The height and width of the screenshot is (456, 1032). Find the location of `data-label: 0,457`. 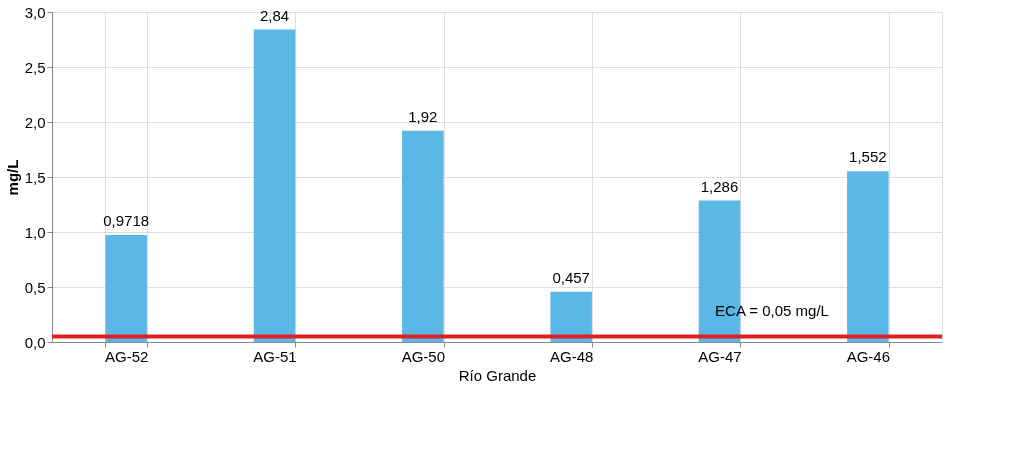

data-label: 0,457 is located at coordinates (571, 277).